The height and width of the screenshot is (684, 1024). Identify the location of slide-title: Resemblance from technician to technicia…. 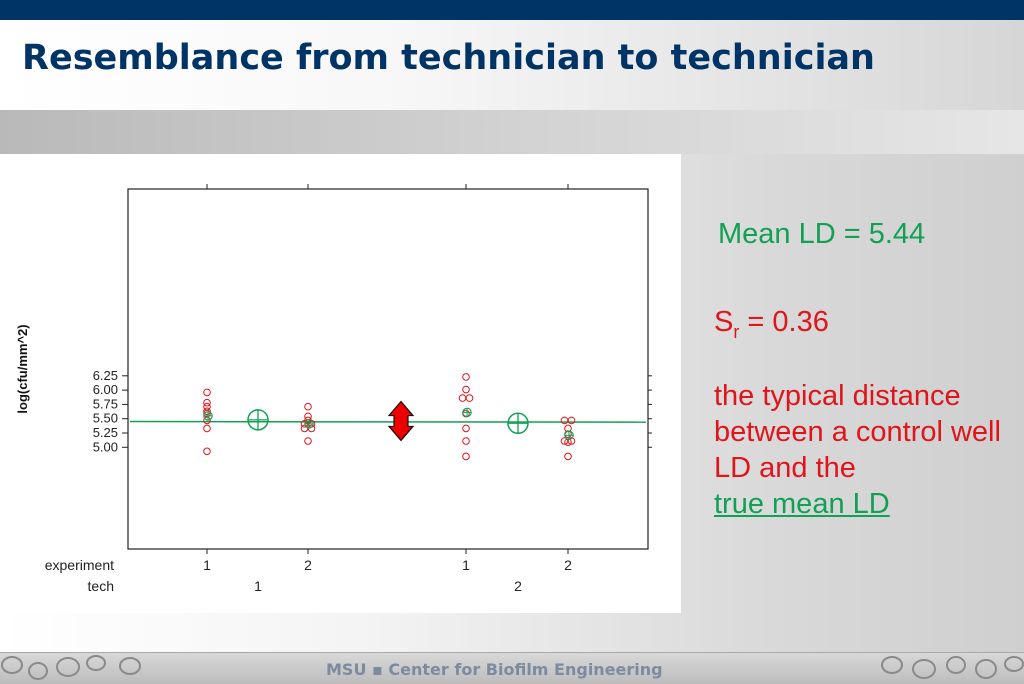
(448, 58).